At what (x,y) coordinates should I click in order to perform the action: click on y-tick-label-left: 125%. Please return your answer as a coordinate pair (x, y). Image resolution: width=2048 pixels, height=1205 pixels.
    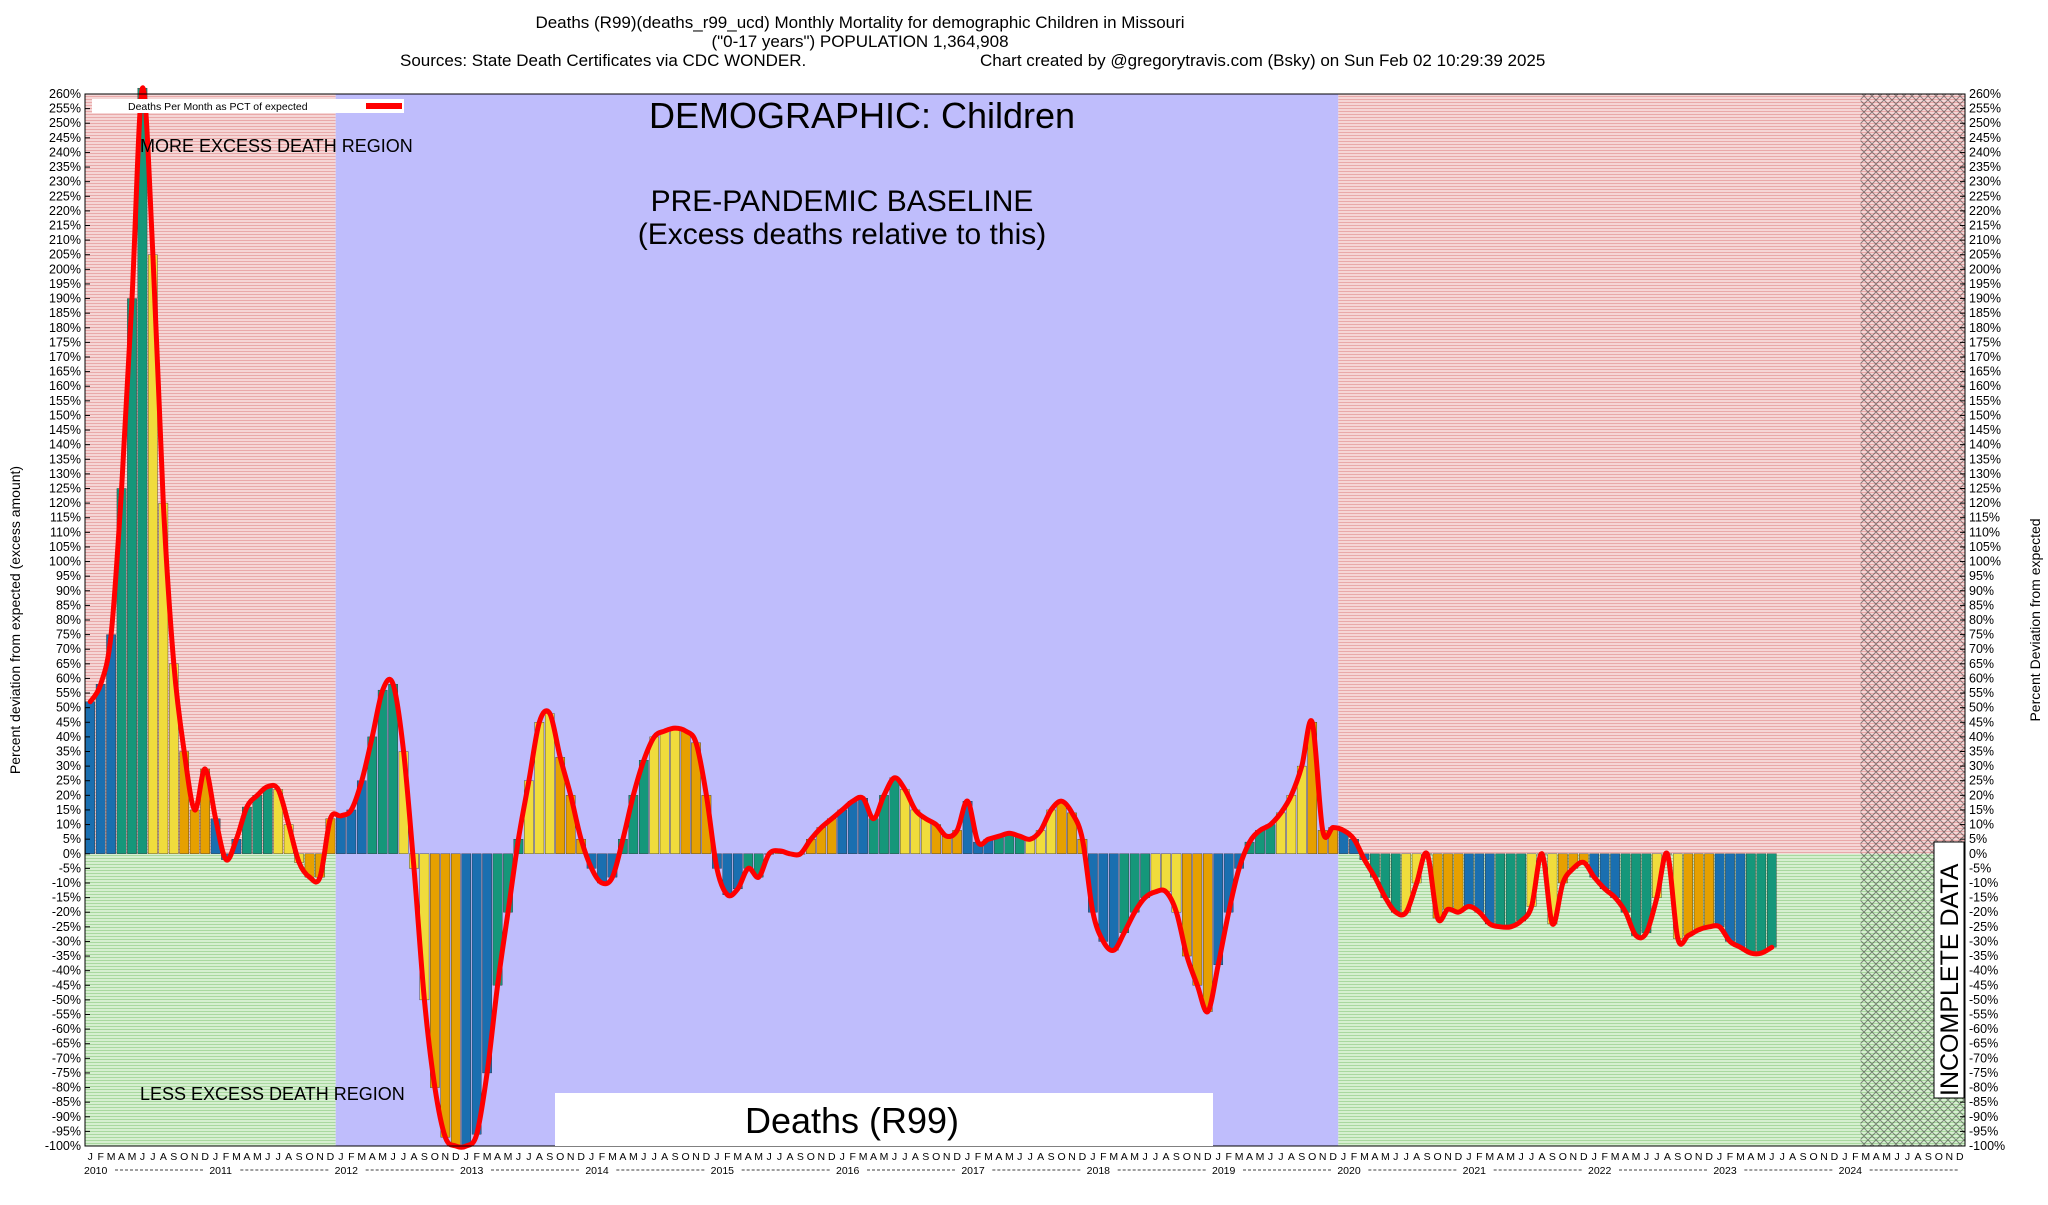
    Looking at the image, I should click on (65, 489).